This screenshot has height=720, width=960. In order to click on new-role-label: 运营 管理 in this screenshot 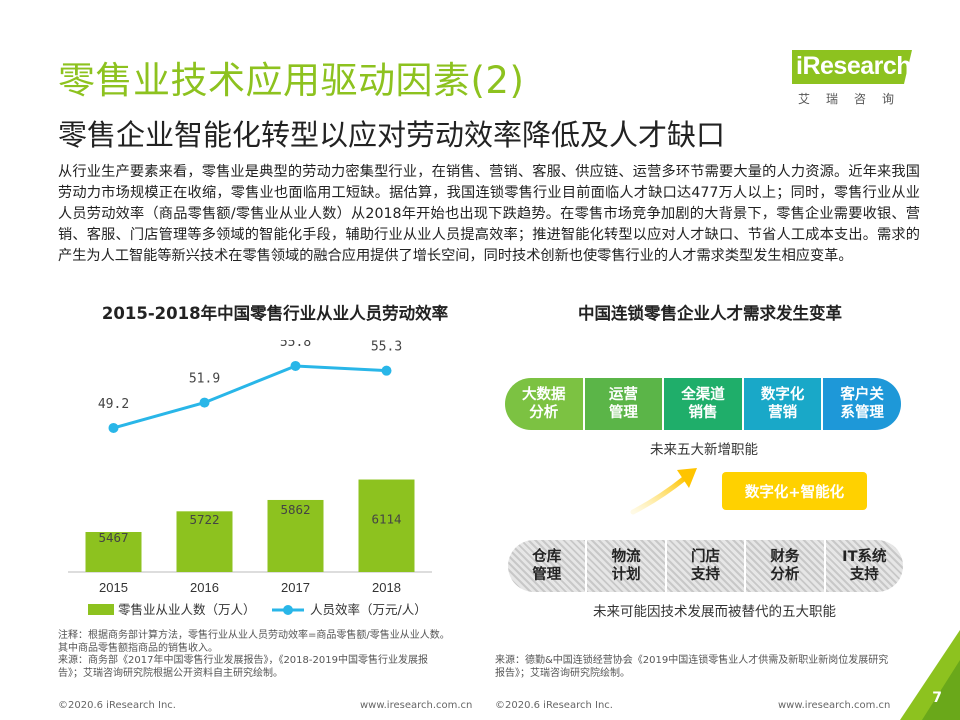, I will do `click(623, 404)`.